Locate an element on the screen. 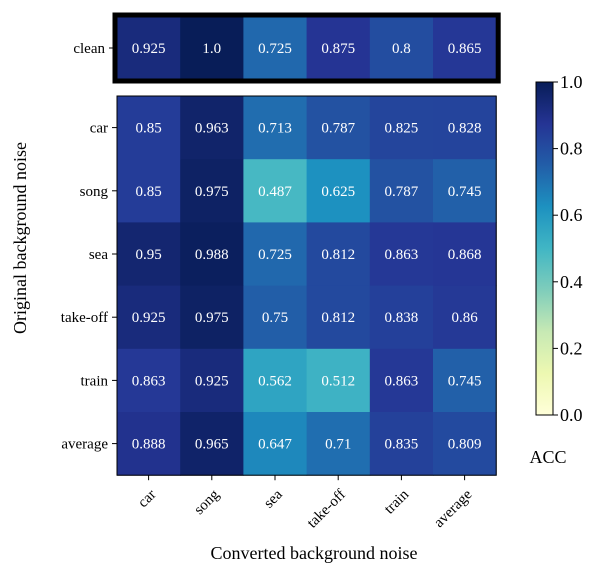  cell-value-average-sea: 0.647 is located at coordinates (275, 445).